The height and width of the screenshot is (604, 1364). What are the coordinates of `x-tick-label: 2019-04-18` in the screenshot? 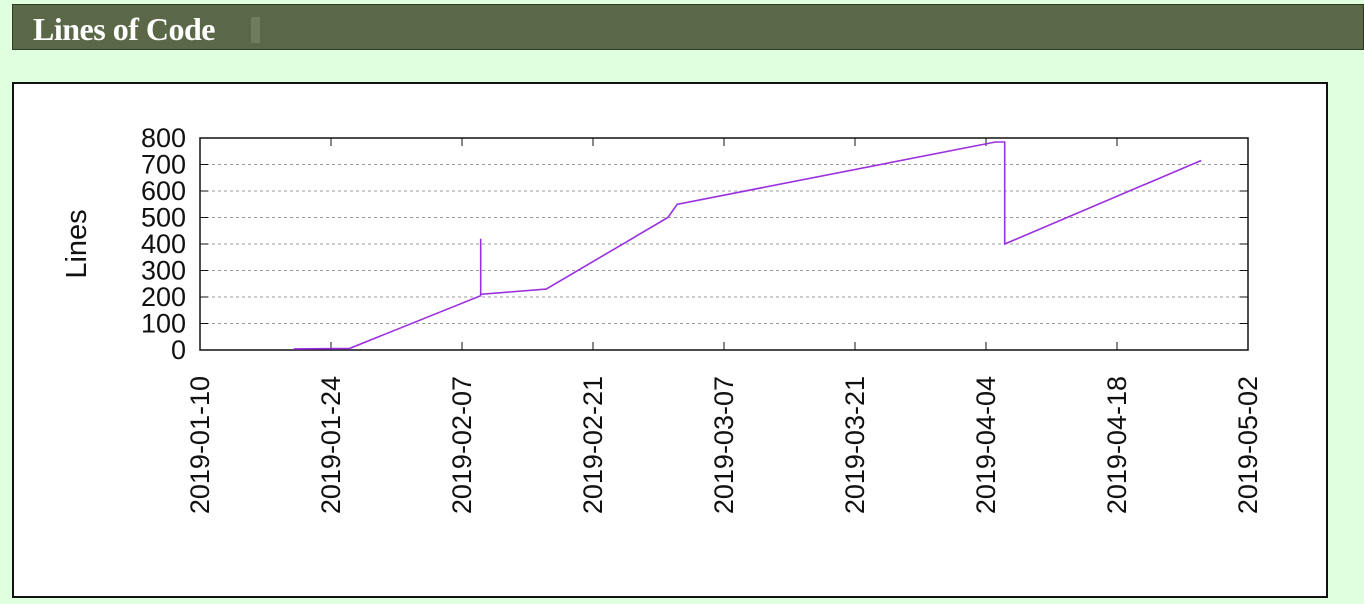 It's located at (1117, 445).